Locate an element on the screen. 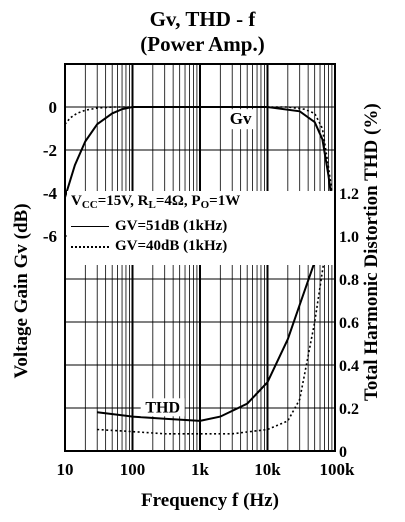 This screenshot has height=522, width=405. y-right-tick-label: 0 is located at coordinates (343, 452).